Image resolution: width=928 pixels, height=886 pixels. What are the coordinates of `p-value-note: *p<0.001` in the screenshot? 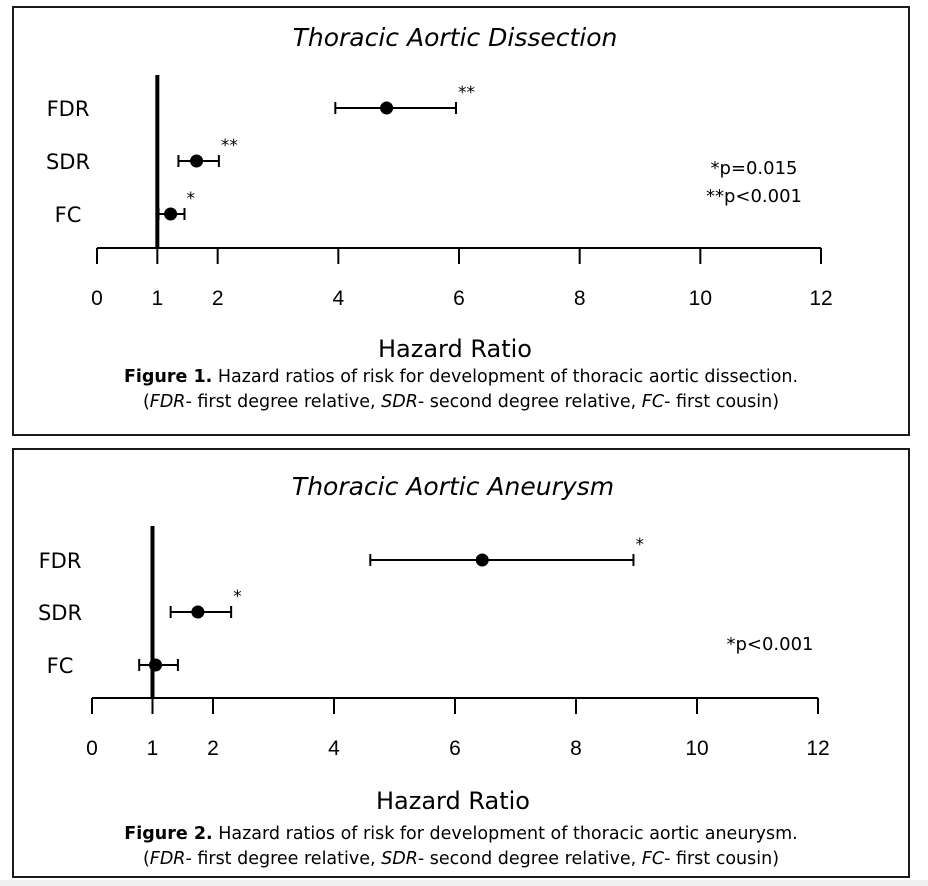 It's located at (769, 644).